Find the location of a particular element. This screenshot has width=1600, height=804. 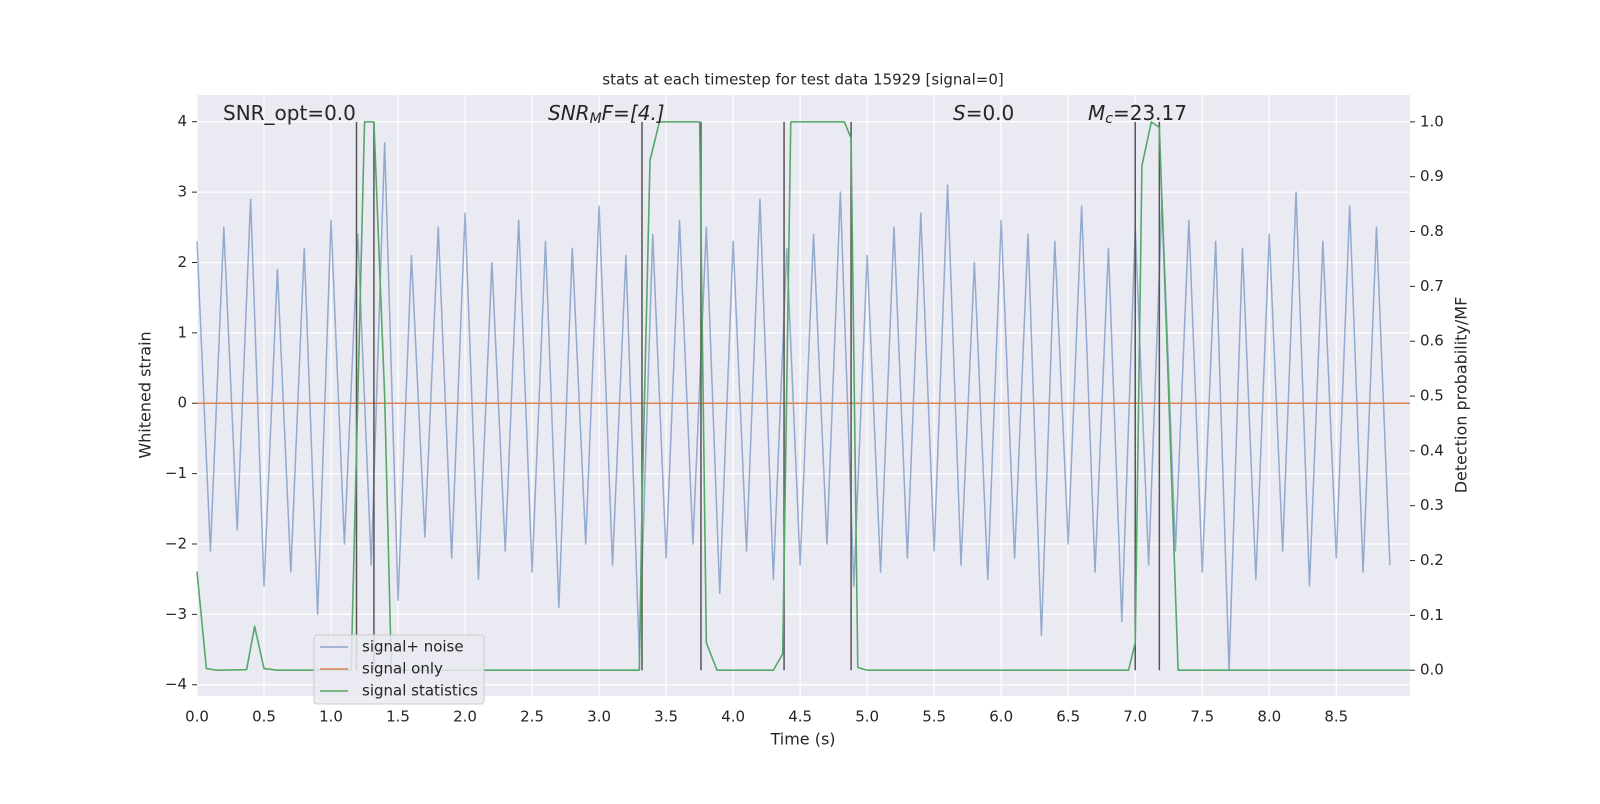

y2-tick-label: 0.7 is located at coordinates (1432, 286).